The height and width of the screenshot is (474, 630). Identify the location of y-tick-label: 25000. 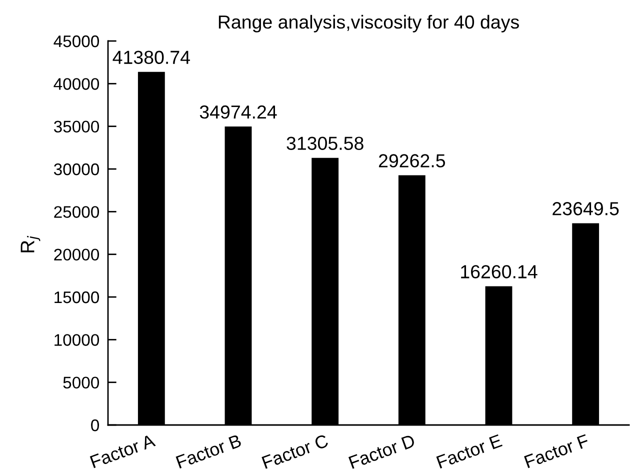
(77, 212).